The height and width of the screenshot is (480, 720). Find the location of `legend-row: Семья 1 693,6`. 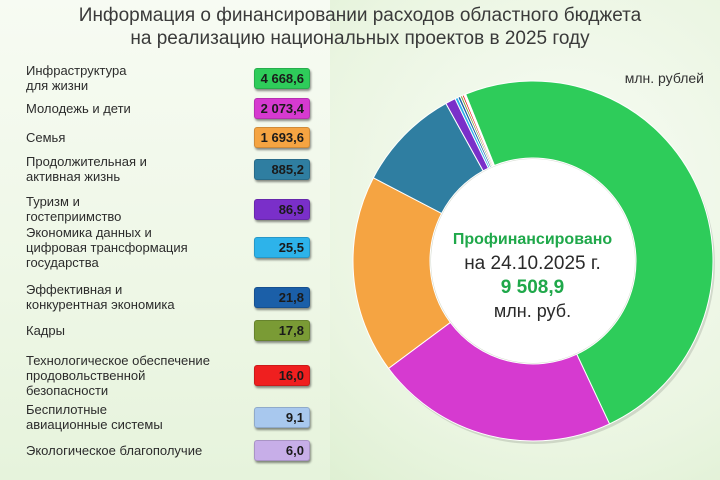

legend-row: Семья 1 693,6 is located at coordinates (168, 137).